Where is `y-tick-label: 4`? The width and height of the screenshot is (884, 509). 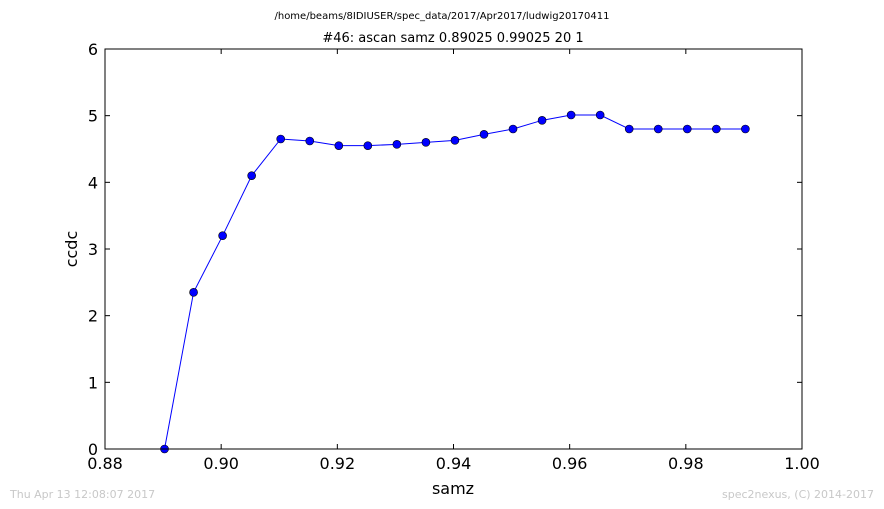 y-tick-label: 4 is located at coordinates (93, 182).